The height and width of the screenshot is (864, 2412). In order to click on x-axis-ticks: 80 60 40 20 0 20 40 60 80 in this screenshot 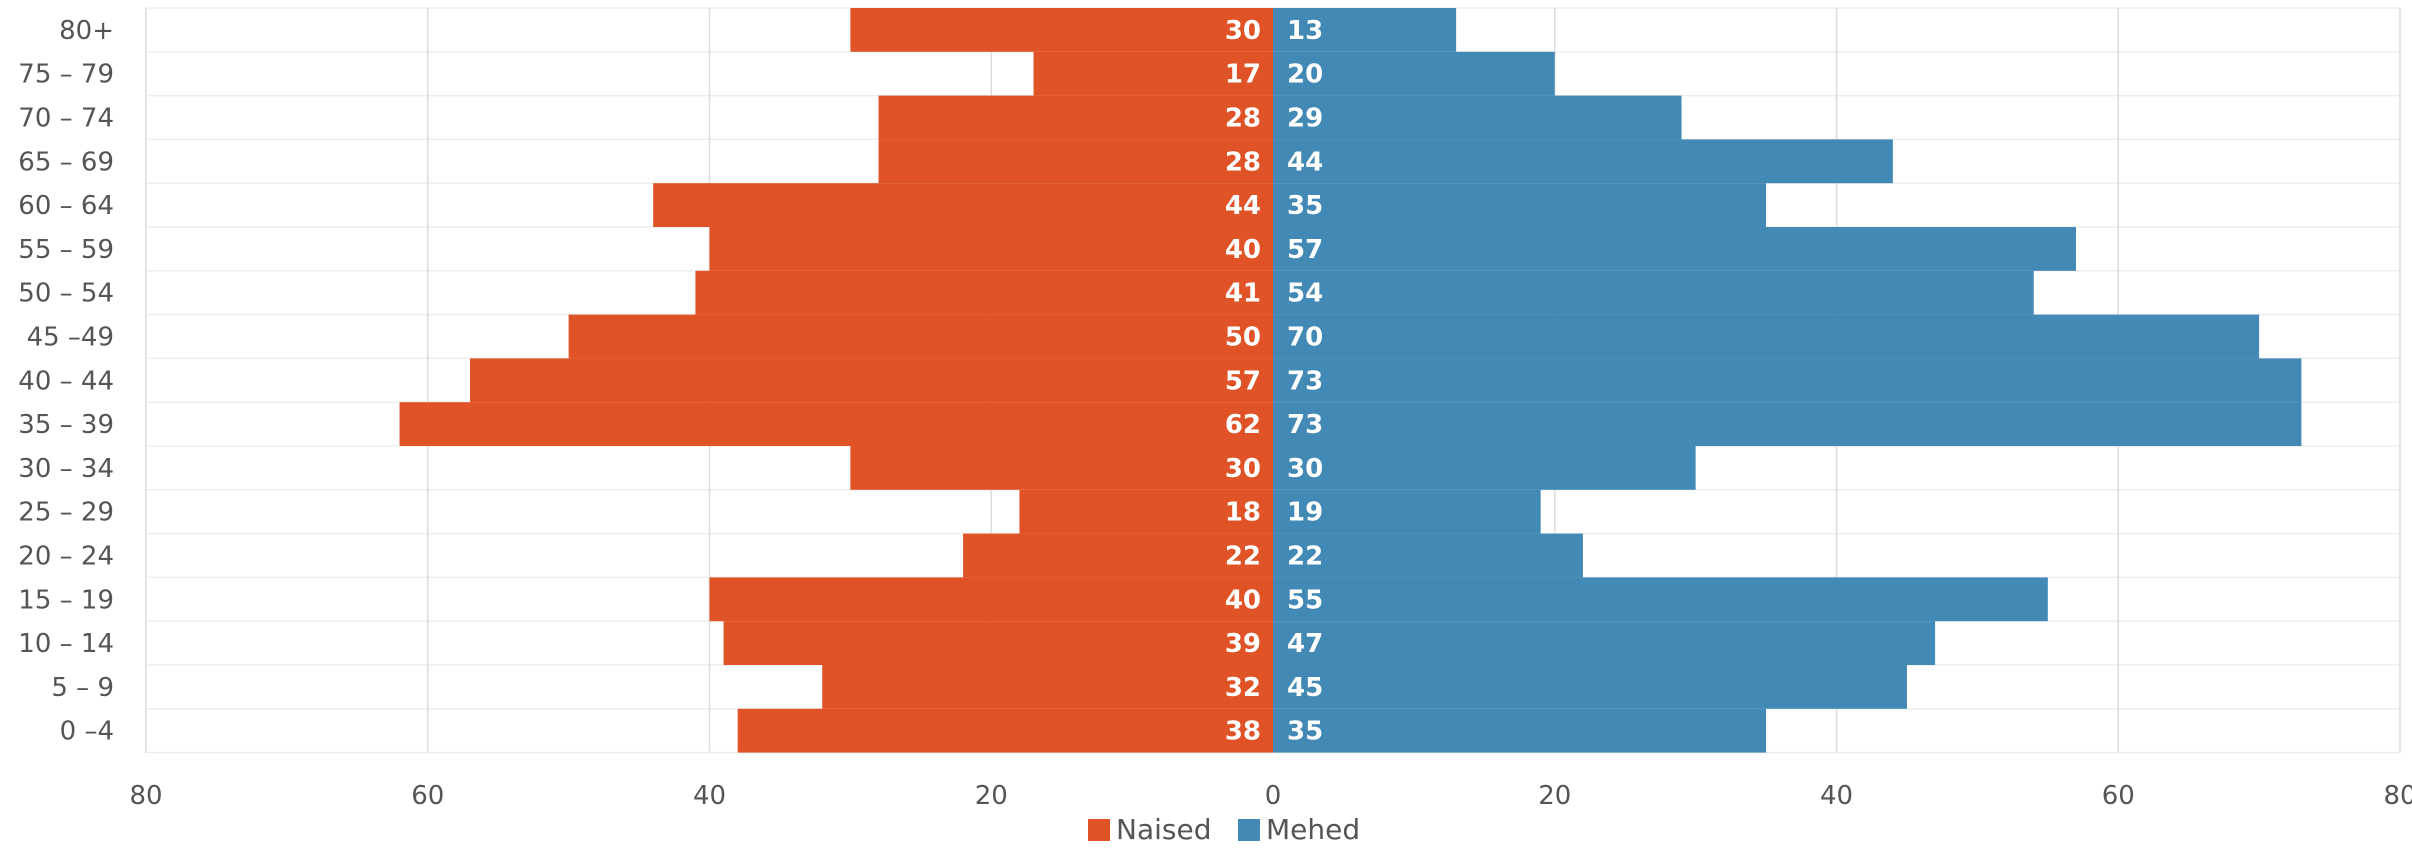, I will do `click(1270, 796)`.